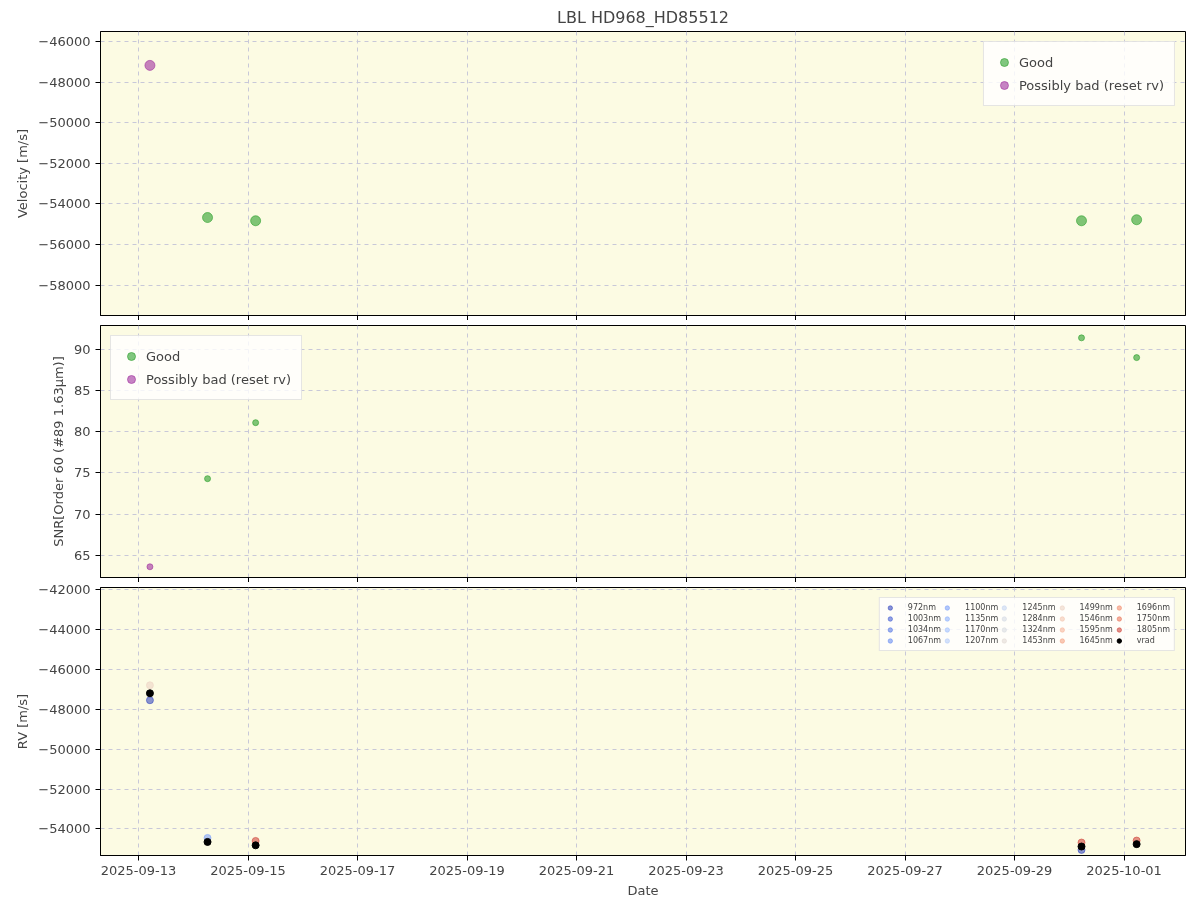  I want to click on x-tick-label: 2025-09-19, so click(467, 870).